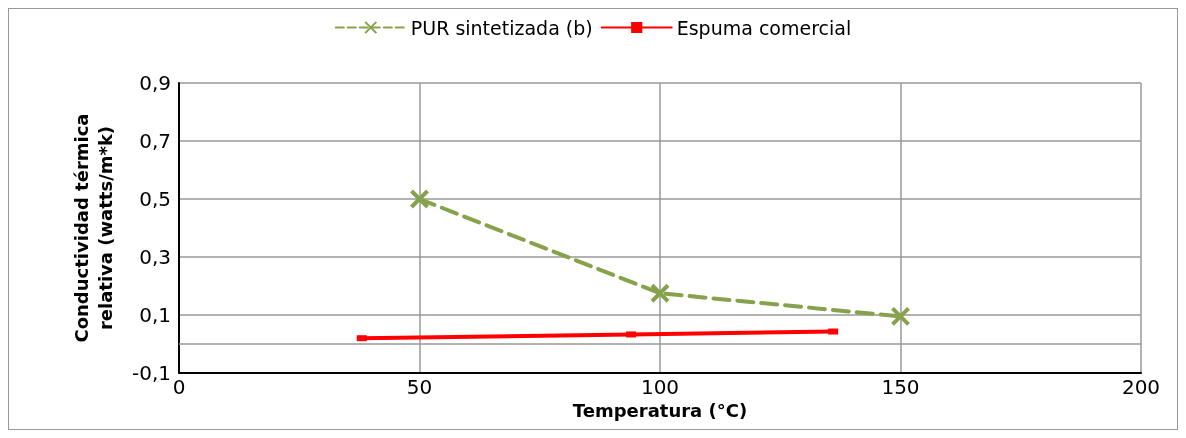 This screenshot has height=438, width=1186. What do you see at coordinates (660, 387) in the screenshot?
I see `x-tick-label: 100` at bounding box center [660, 387].